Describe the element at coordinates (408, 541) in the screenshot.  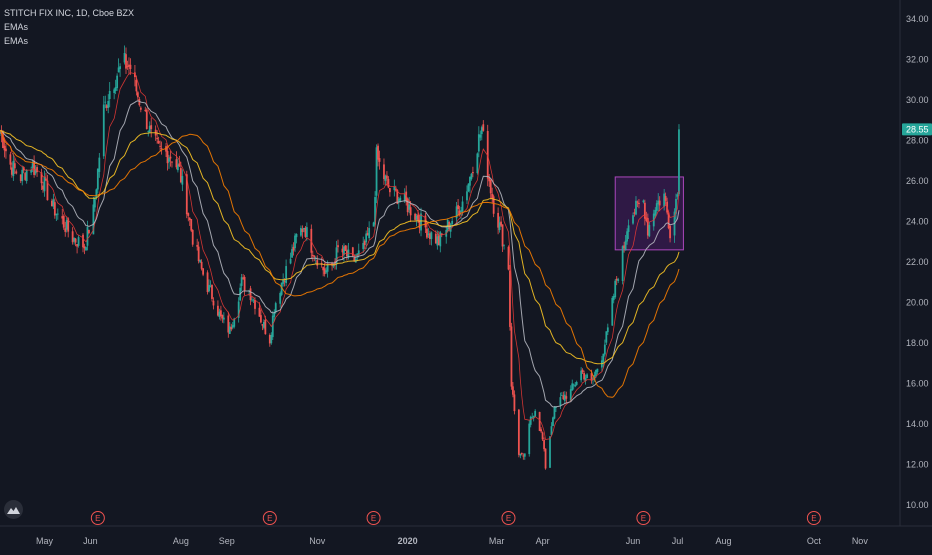
I see `x-tick-label-5: 2020` at that location.